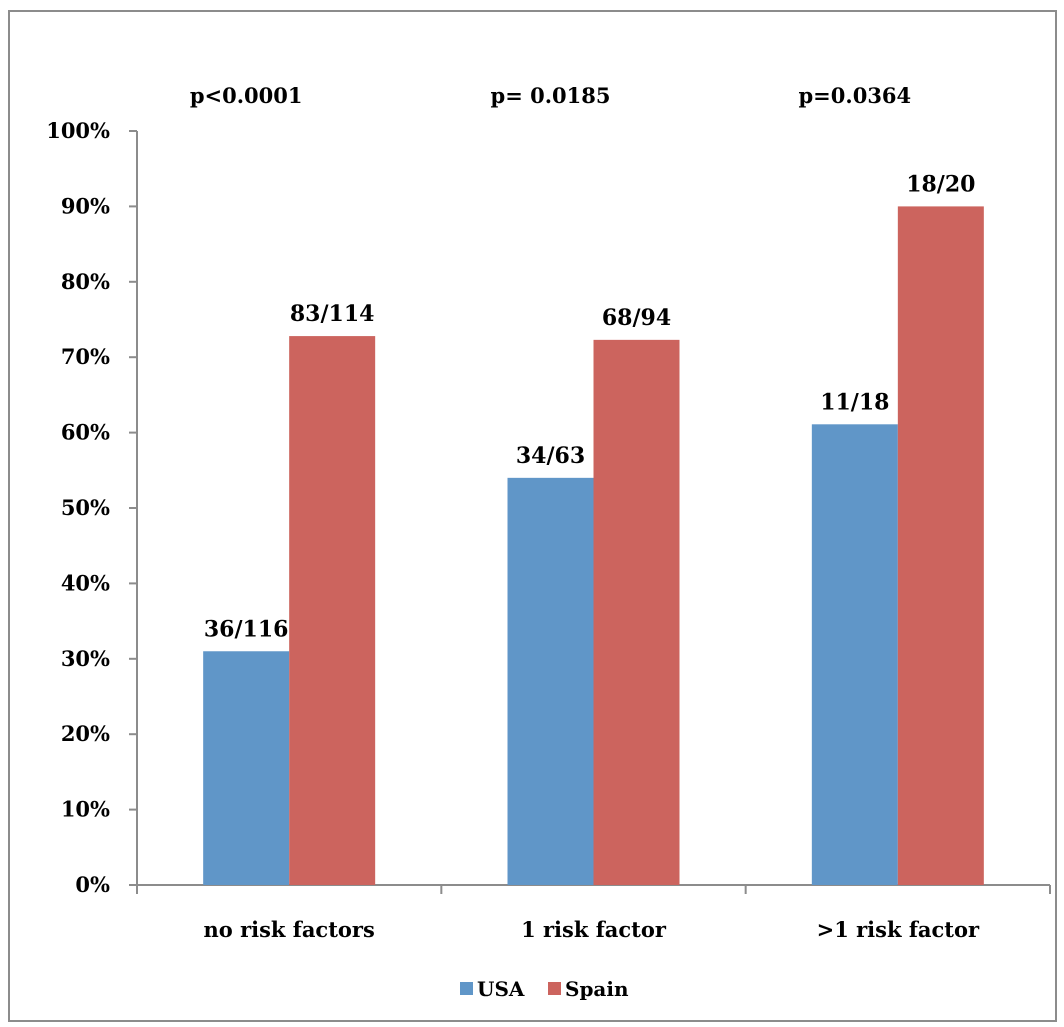 This screenshot has height=1027, width=1064. What do you see at coordinates (550, 456) in the screenshot?
I see `data-label: 34/63` at bounding box center [550, 456].